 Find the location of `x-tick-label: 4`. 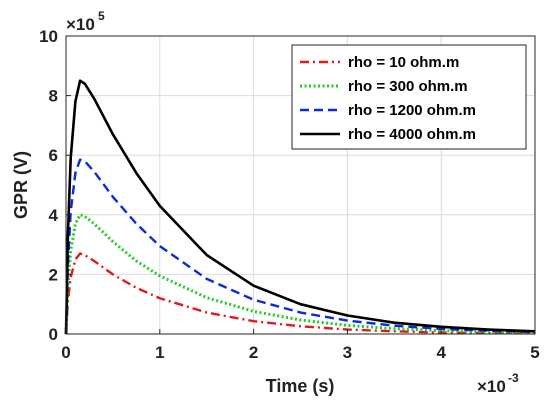

x-tick-label: 4 is located at coordinates (441, 352).